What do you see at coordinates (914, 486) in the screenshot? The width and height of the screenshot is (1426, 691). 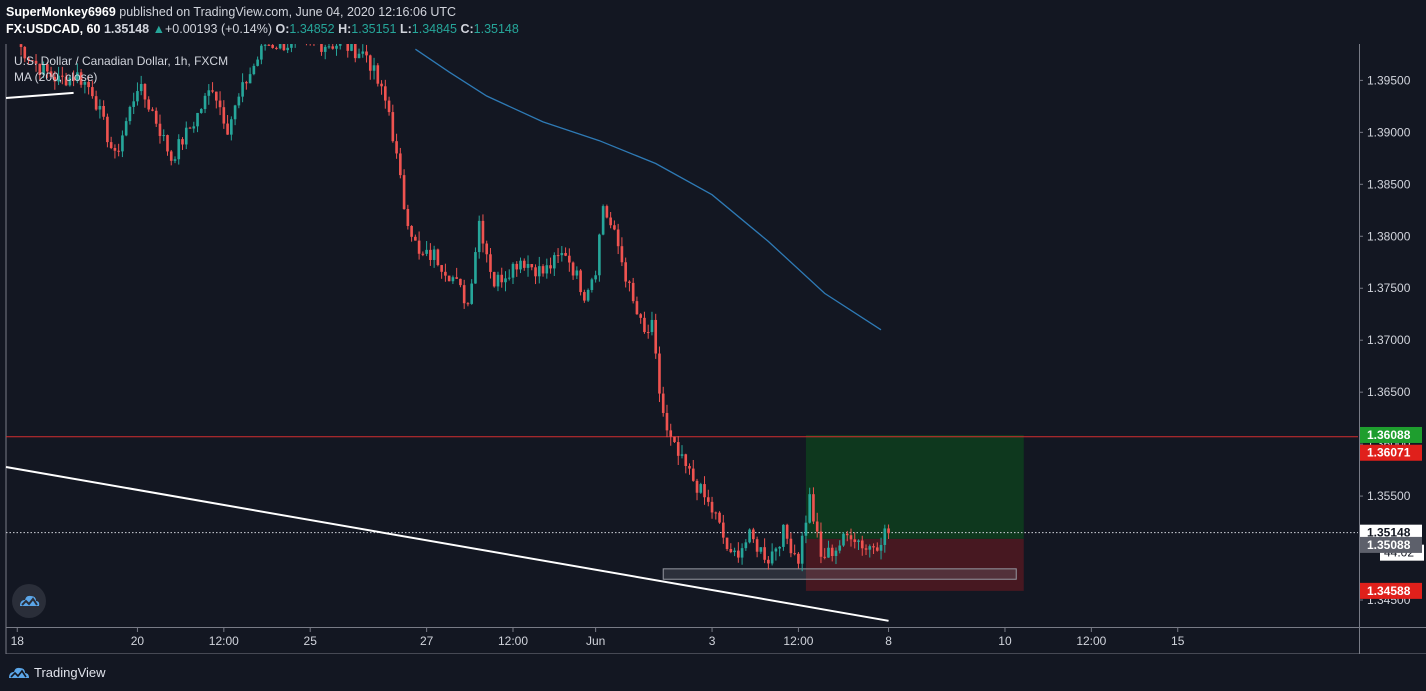 I see `profit-zone` at bounding box center [914, 486].